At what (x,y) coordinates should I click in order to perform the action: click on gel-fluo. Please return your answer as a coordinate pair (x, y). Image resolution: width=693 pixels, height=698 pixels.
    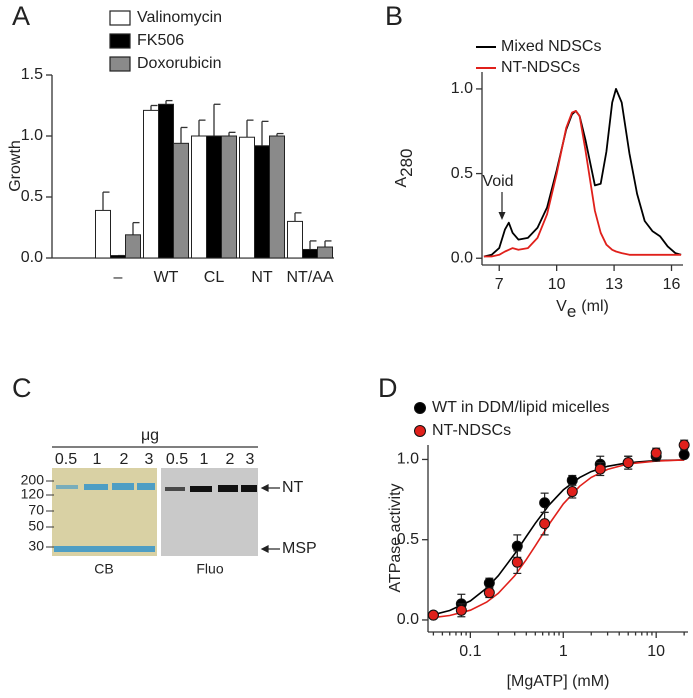
    Looking at the image, I should click on (209, 512).